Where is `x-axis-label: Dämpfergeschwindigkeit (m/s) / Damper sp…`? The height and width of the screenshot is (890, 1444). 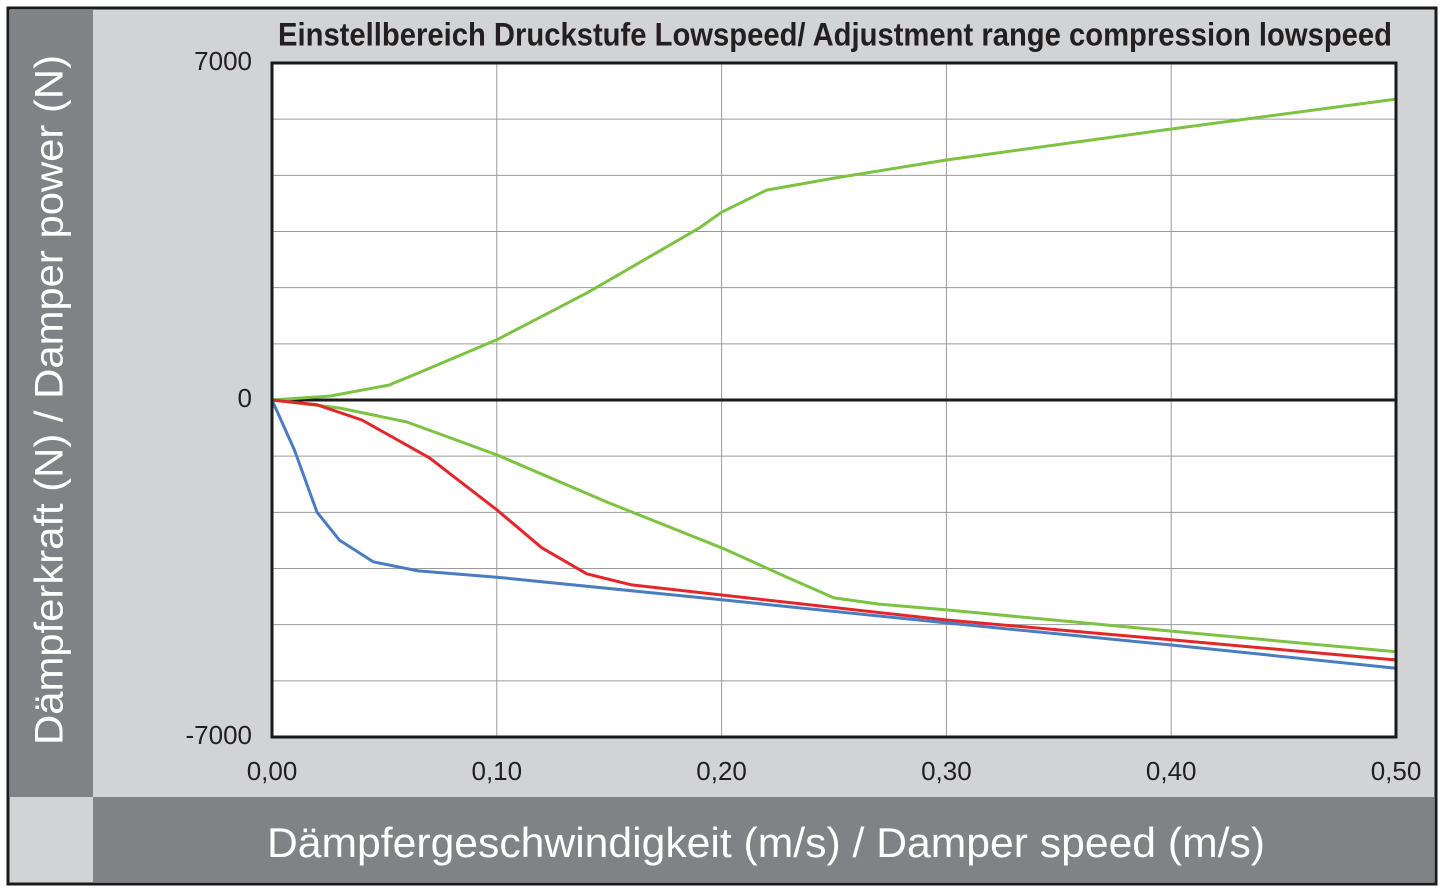 x-axis-label: Dämpfergeschwindigkeit (m/s) / Damper sp… is located at coordinates (766, 842).